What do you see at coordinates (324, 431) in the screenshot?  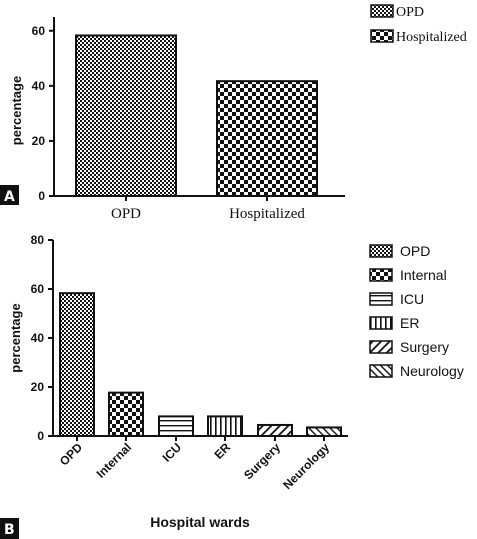 I see `panel-b-bar-neurology` at bounding box center [324, 431].